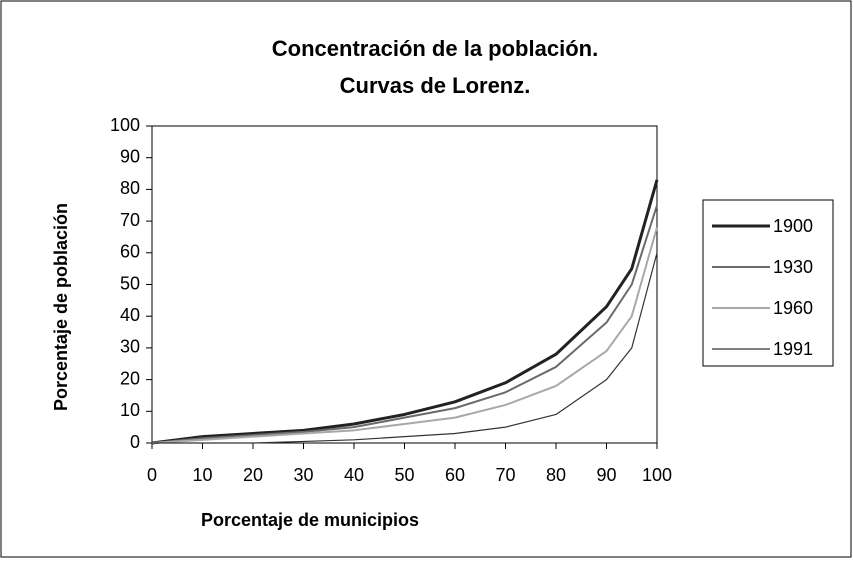  Describe the element at coordinates (202, 475) in the screenshot. I see `x-tick-label: 10` at that location.